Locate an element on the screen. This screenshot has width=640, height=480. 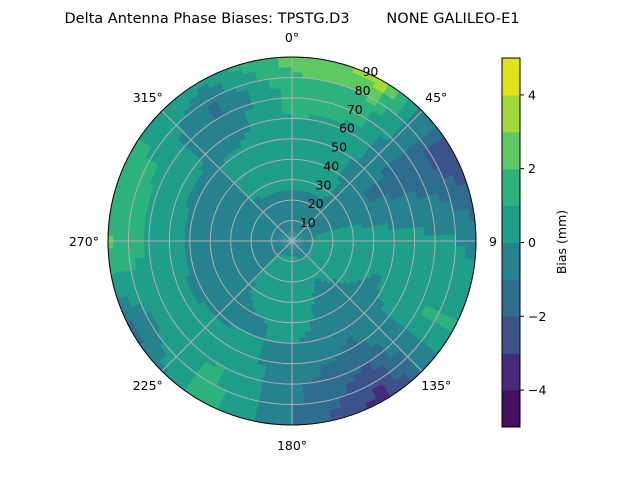
colorbar-tick-label: 2 is located at coordinates (532, 168).